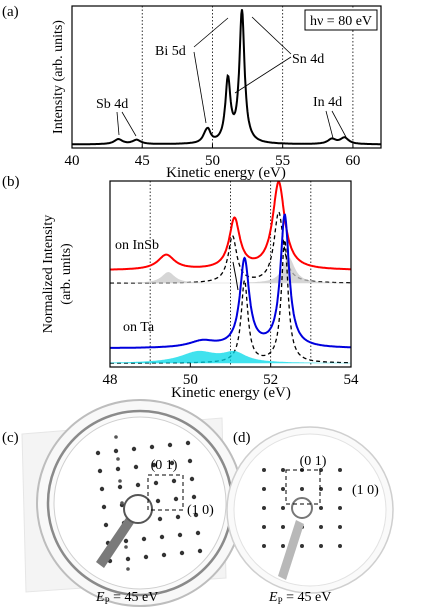  I want to click on photon-energy-box, so click(341, 20).